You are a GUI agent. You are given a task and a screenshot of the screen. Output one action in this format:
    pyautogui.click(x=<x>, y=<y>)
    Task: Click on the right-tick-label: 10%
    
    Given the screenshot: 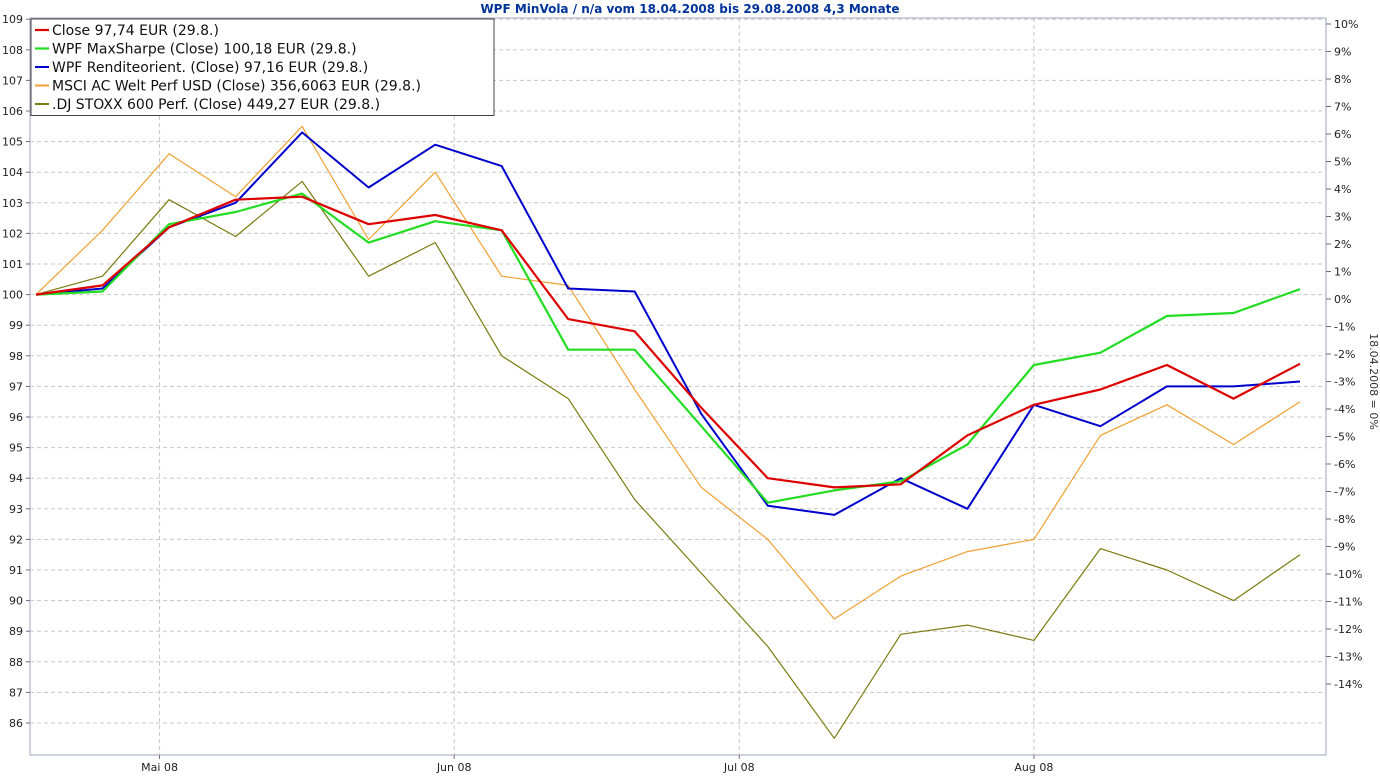 What is the action you would take?
    pyautogui.click(x=1346, y=24)
    